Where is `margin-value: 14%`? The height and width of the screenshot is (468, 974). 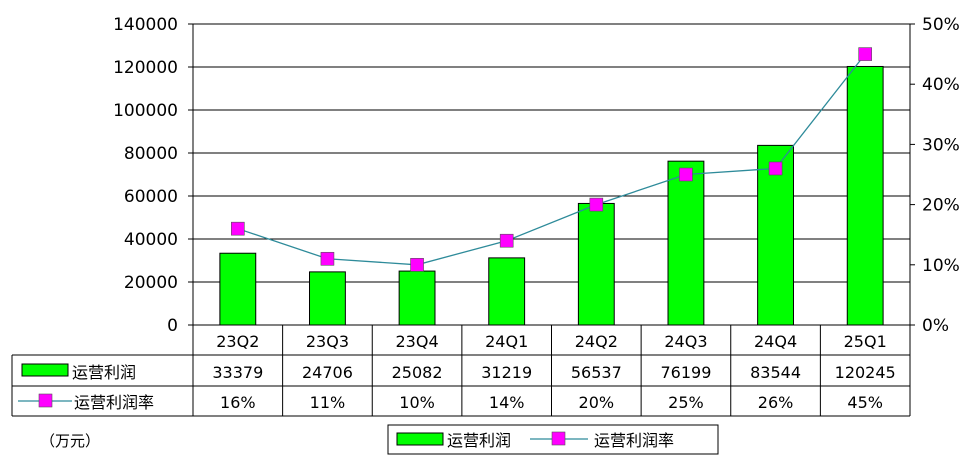 margin-value: 14% is located at coordinates (507, 402).